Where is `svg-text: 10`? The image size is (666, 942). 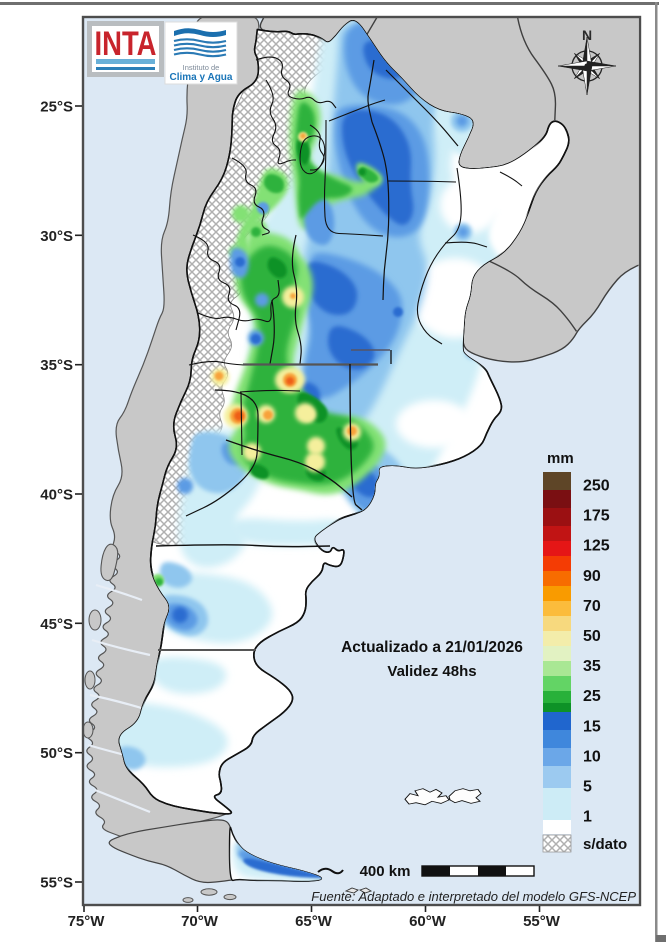 svg-text: 10 is located at coordinates (592, 756).